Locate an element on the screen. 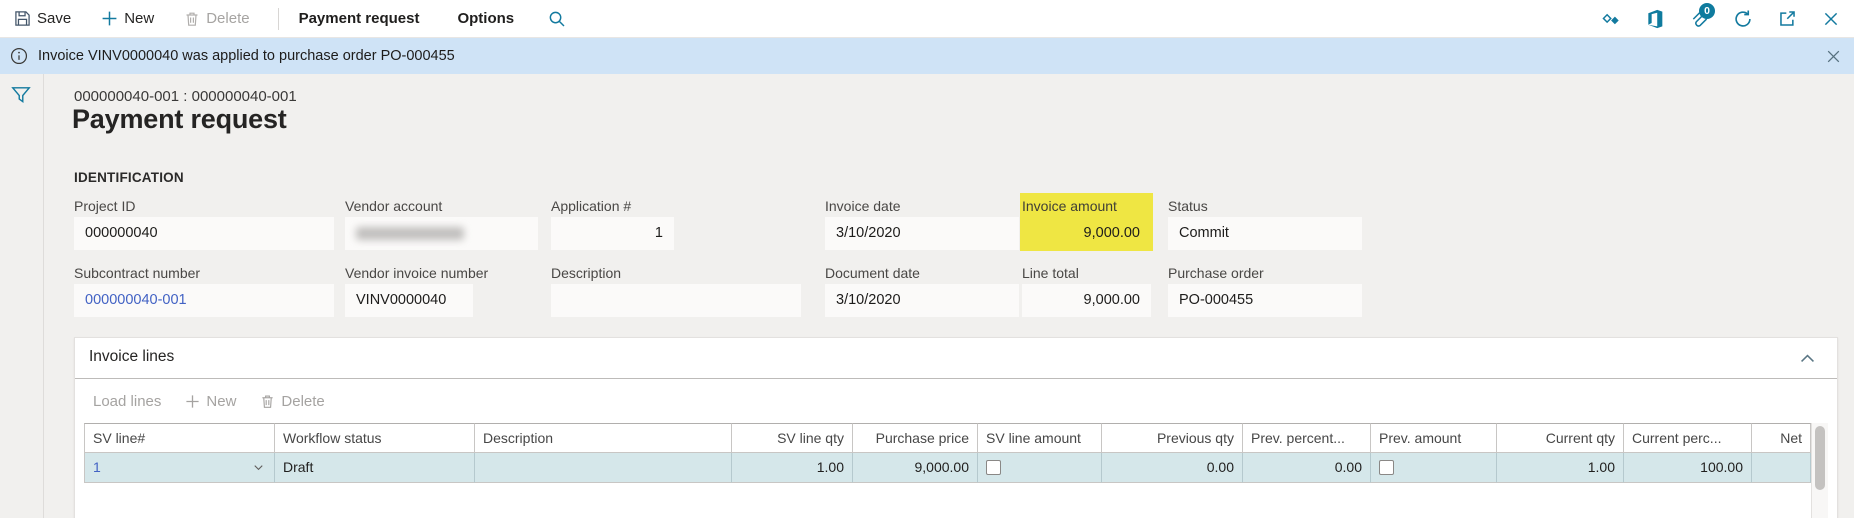  cell-current-perc: 100.00 is located at coordinates (1688, 468).